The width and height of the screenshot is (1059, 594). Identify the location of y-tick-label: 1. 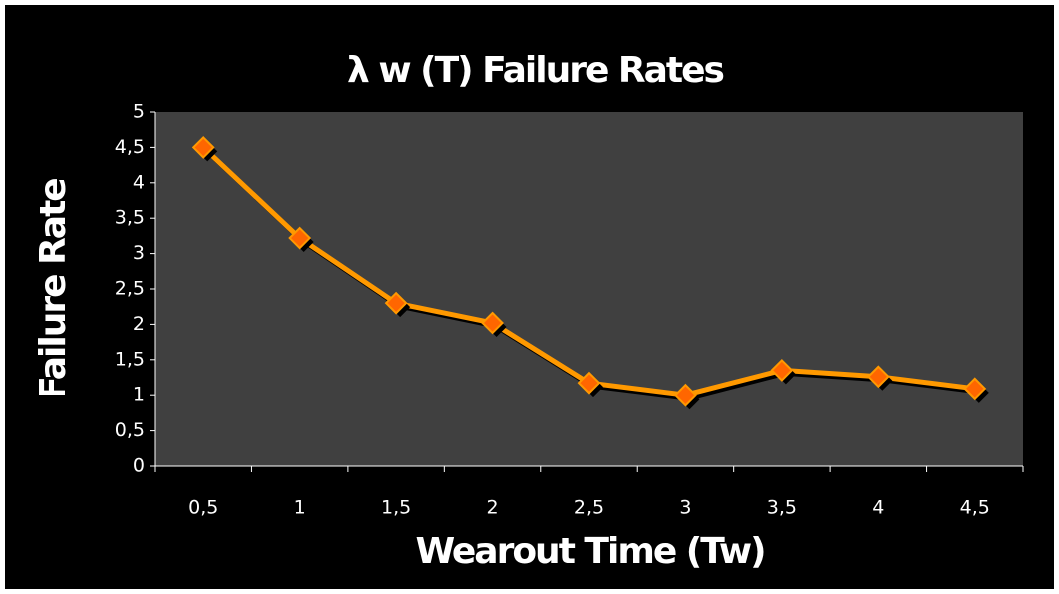
(139, 395).